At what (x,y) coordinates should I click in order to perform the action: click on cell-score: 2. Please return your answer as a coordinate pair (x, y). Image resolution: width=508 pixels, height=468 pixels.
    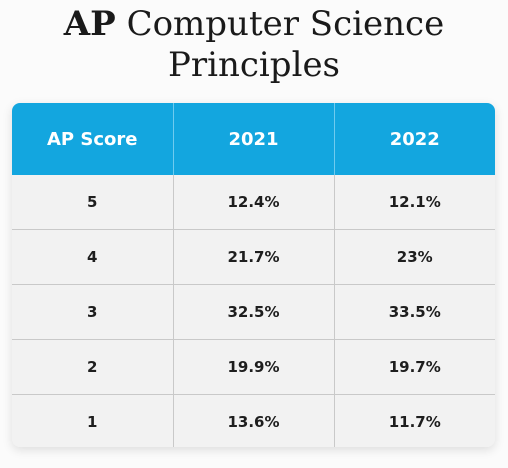
    Looking at the image, I should click on (93, 367).